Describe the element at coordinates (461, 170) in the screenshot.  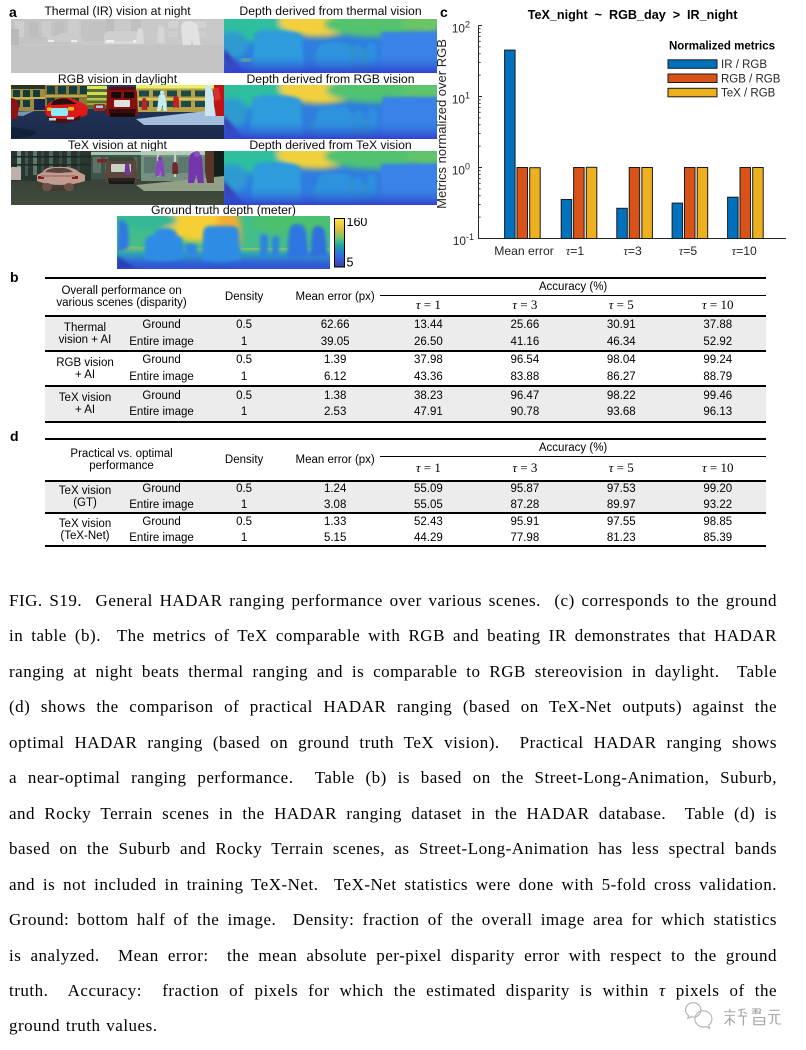
I see `svg-text: 100` at that location.